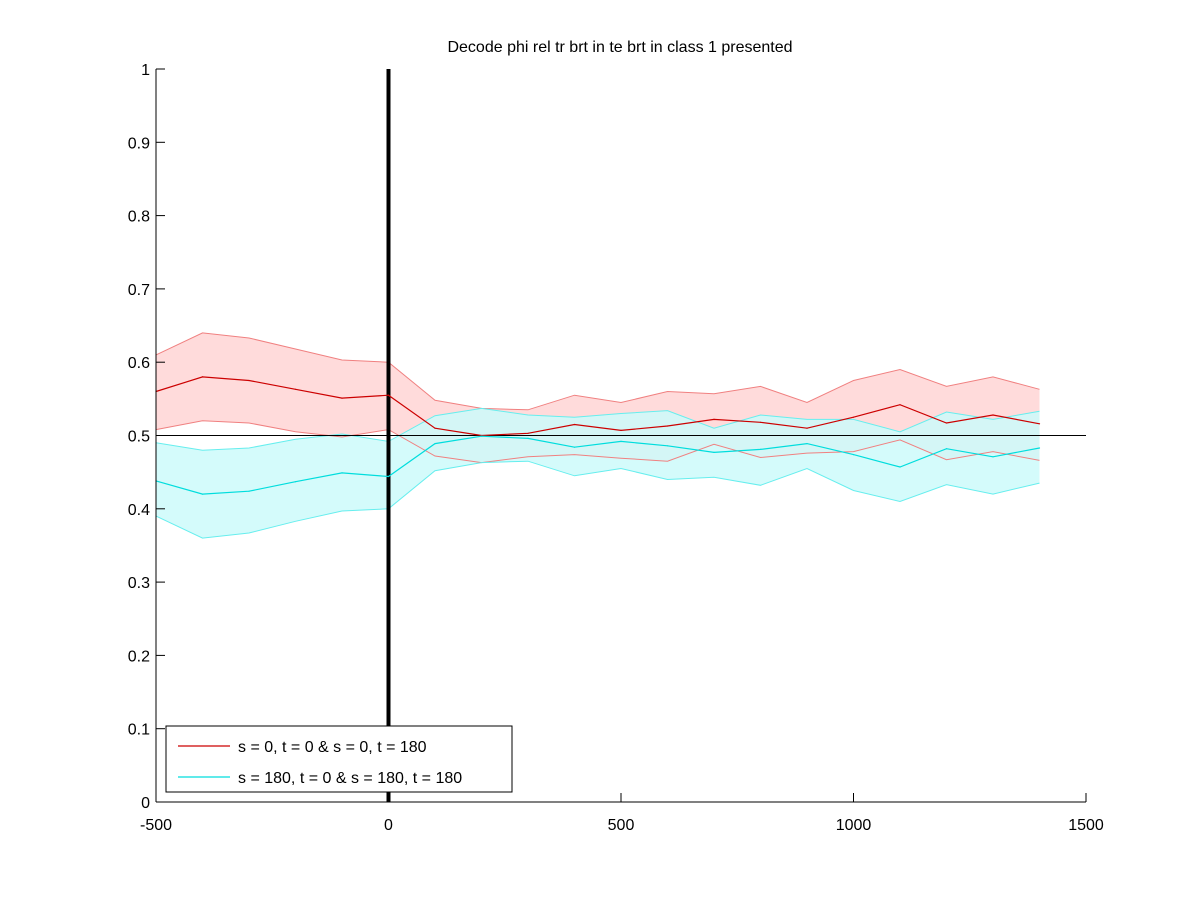  I want to click on x-tick-label: 1000, so click(854, 825).